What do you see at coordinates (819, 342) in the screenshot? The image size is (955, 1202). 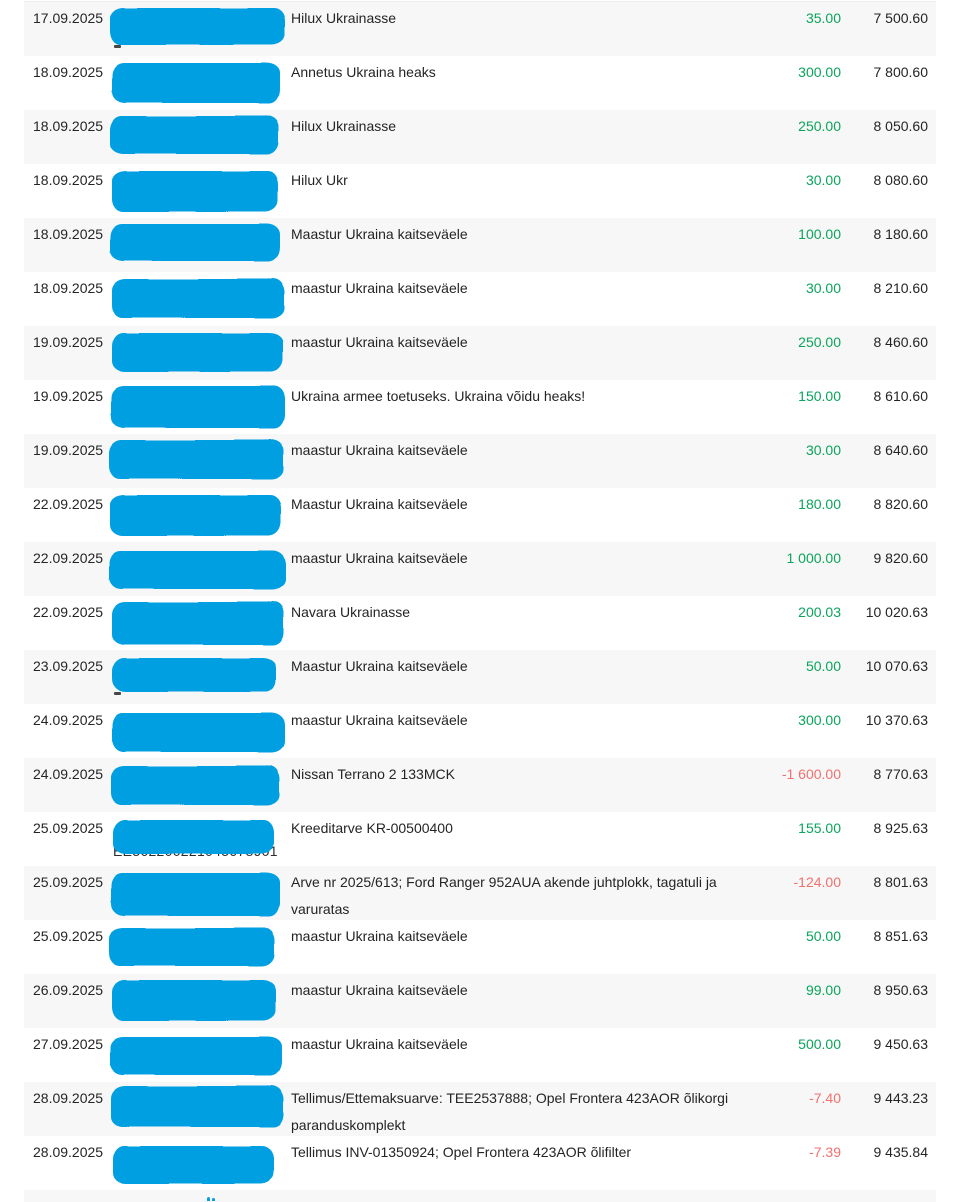 I see `transaction-amount: 250.00` at bounding box center [819, 342].